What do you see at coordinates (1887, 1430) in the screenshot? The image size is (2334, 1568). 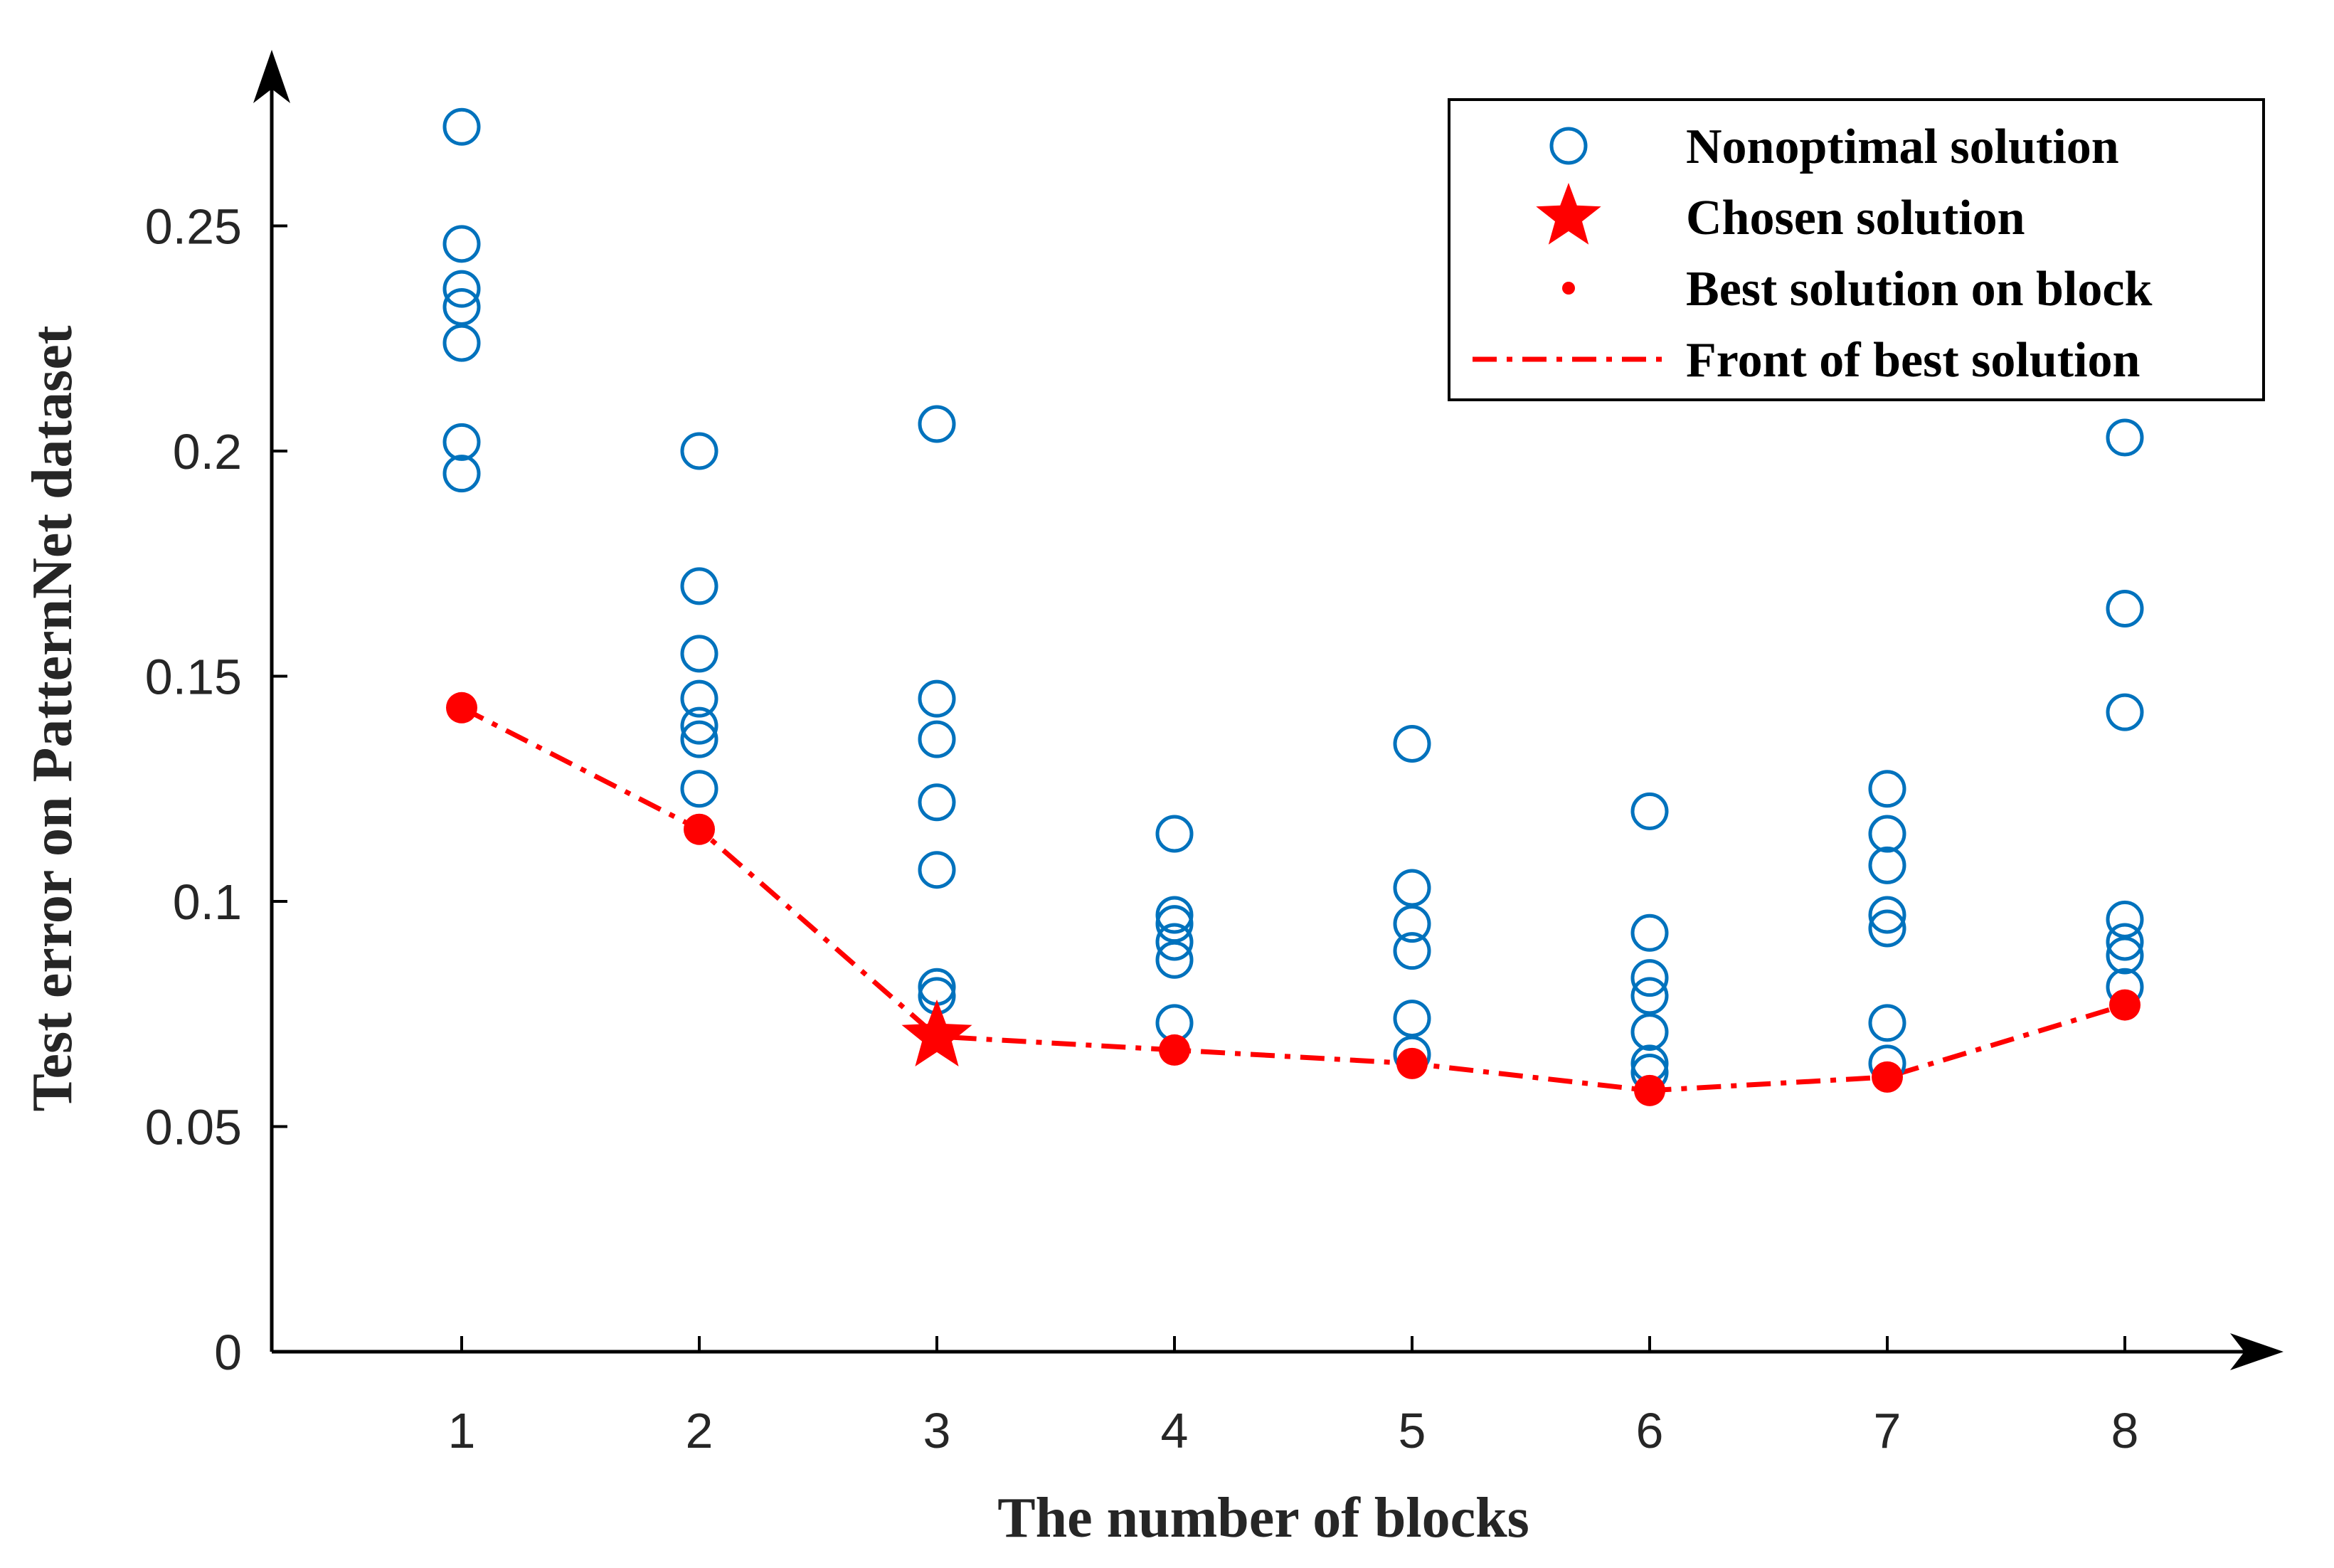 I see `x-tick-label: 7` at bounding box center [1887, 1430].